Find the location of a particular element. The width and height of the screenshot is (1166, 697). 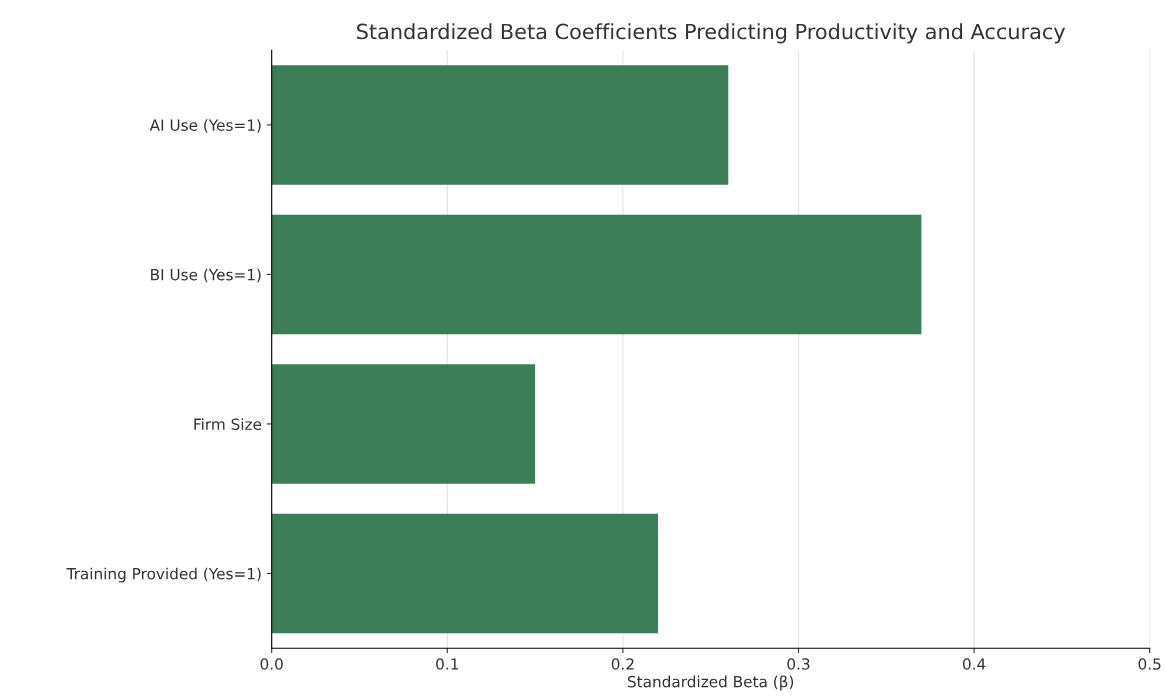

x-tick-label: 0.5 is located at coordinates (1149, 664).